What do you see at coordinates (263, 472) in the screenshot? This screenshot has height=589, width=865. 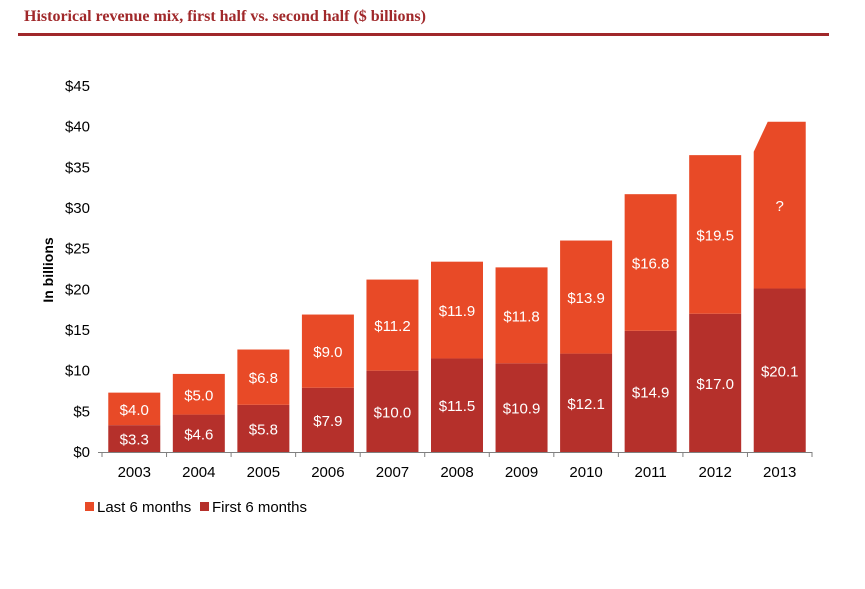 I see `x-tick-label: 2005` at bounding box center [263, 472].